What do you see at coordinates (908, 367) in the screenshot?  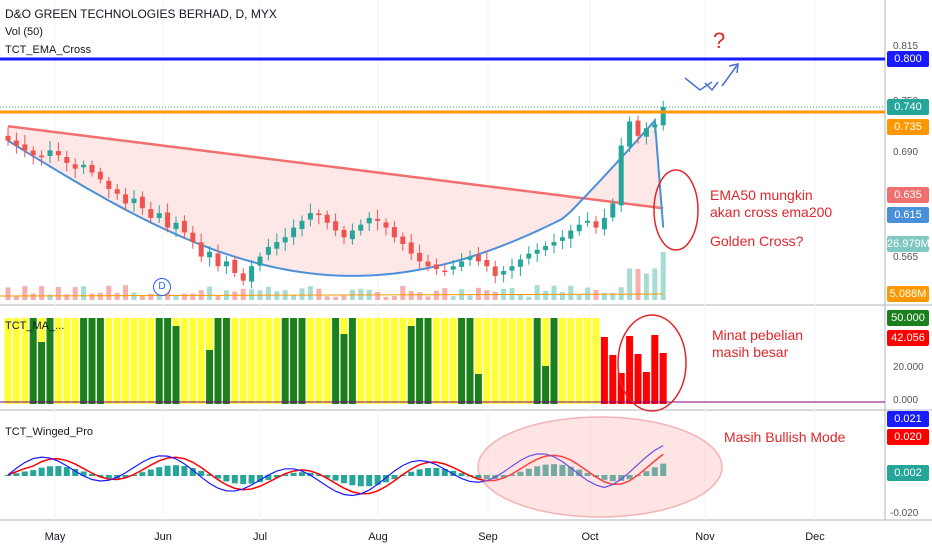 I see `panel2-tick: 20.000` at bounding box center [908, 367].